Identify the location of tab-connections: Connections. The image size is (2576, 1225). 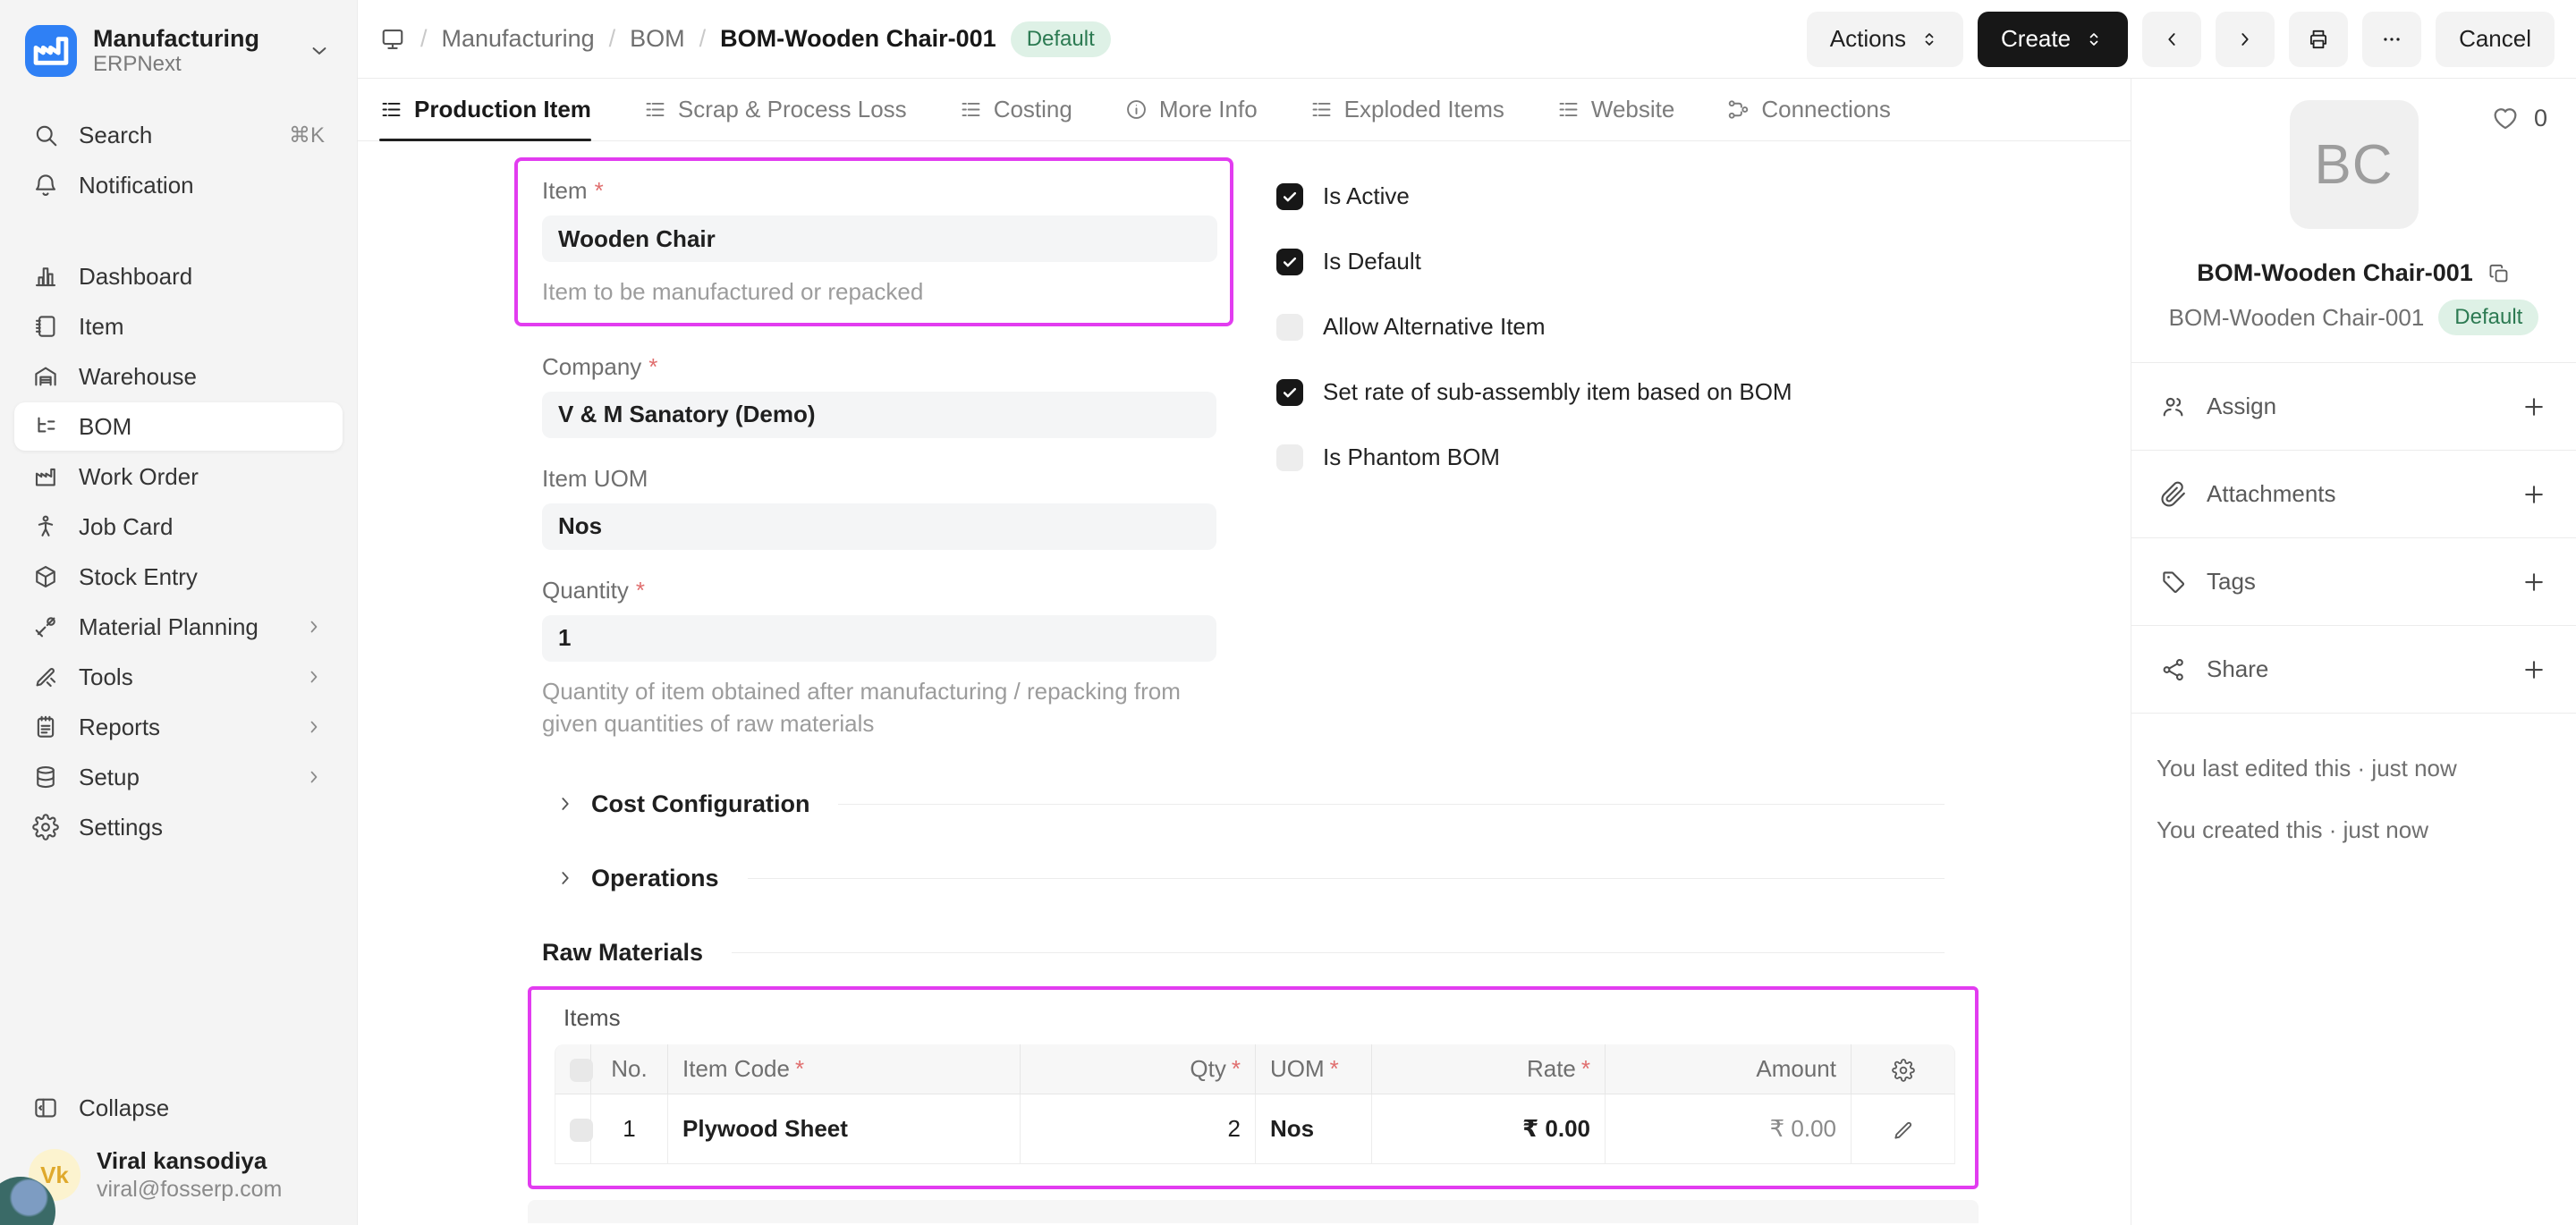
(1808, 109).